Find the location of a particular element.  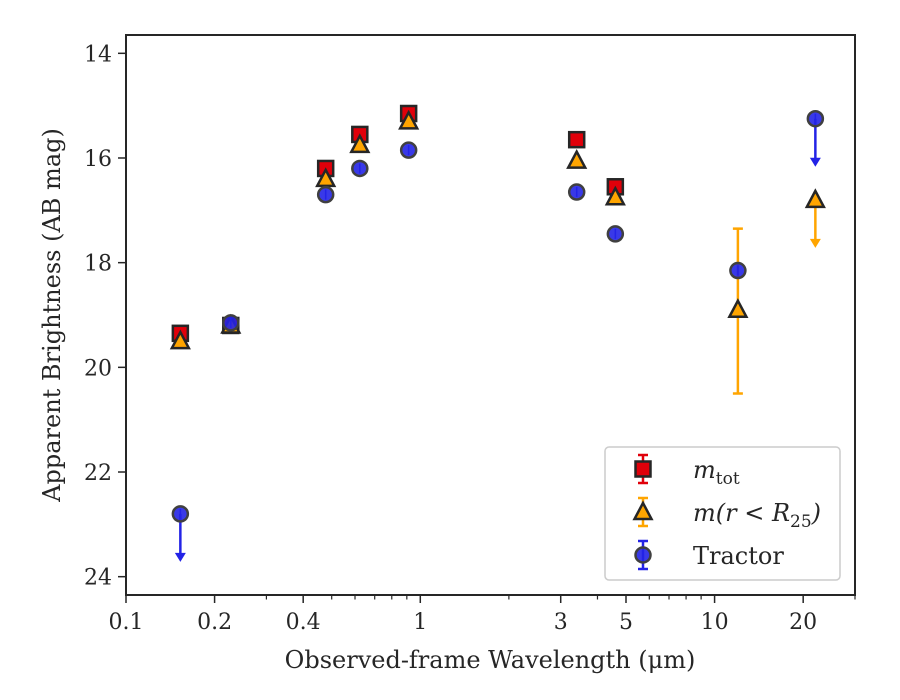

legend: mtot m(r < R25) Tractor is located at coordinates (722, 513).